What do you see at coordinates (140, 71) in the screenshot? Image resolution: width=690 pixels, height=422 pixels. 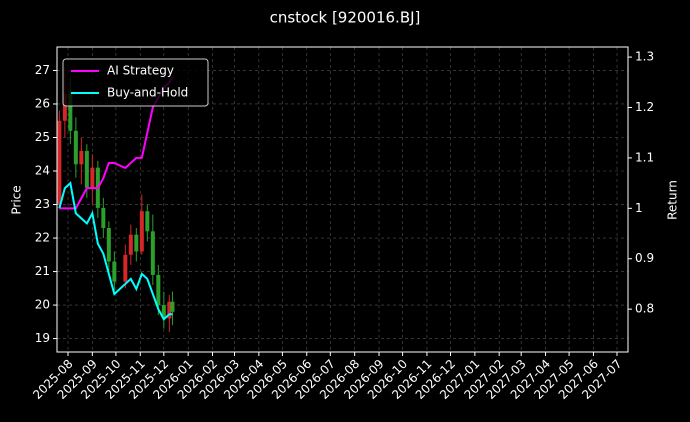 I see `legend-label: AI Strategy` at bounding box center [140, 71].